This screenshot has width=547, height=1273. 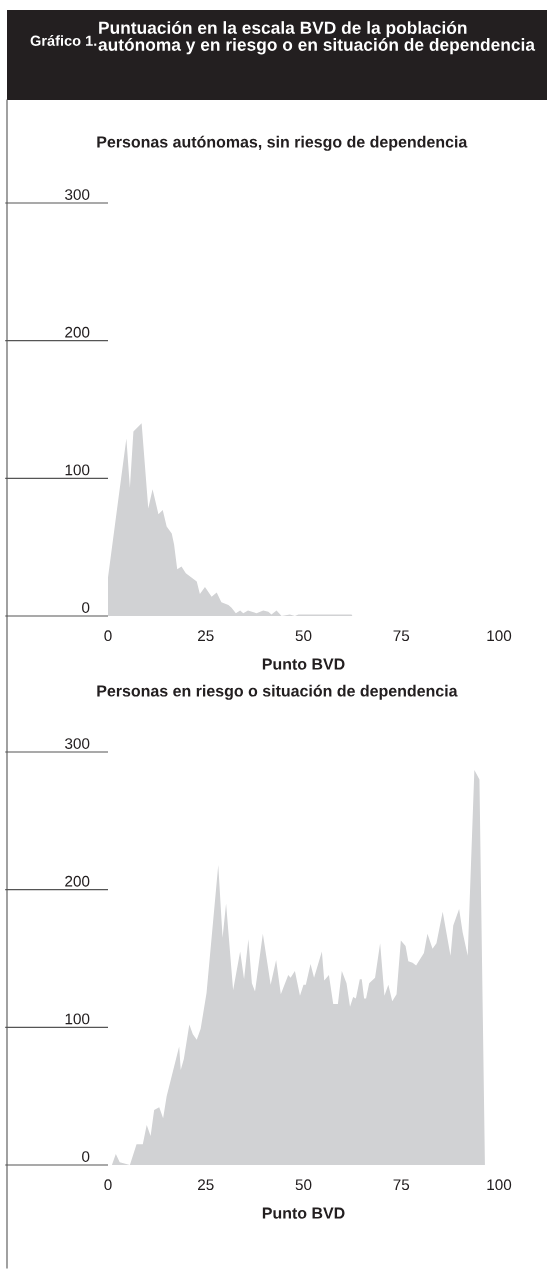 What do you see at coordinates (63, 40) in the screenshot?
I see `text: Gráfico 1.` at bounding box center [63, 40].